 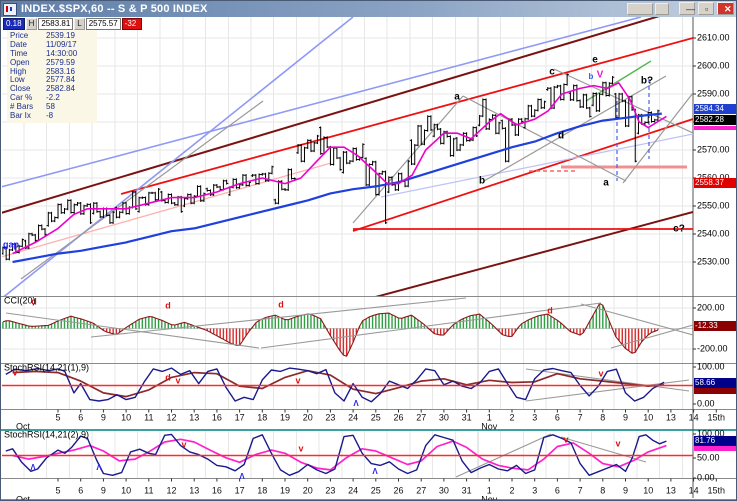 I want to click on svg-text: 25, so click(x=376, y=490).